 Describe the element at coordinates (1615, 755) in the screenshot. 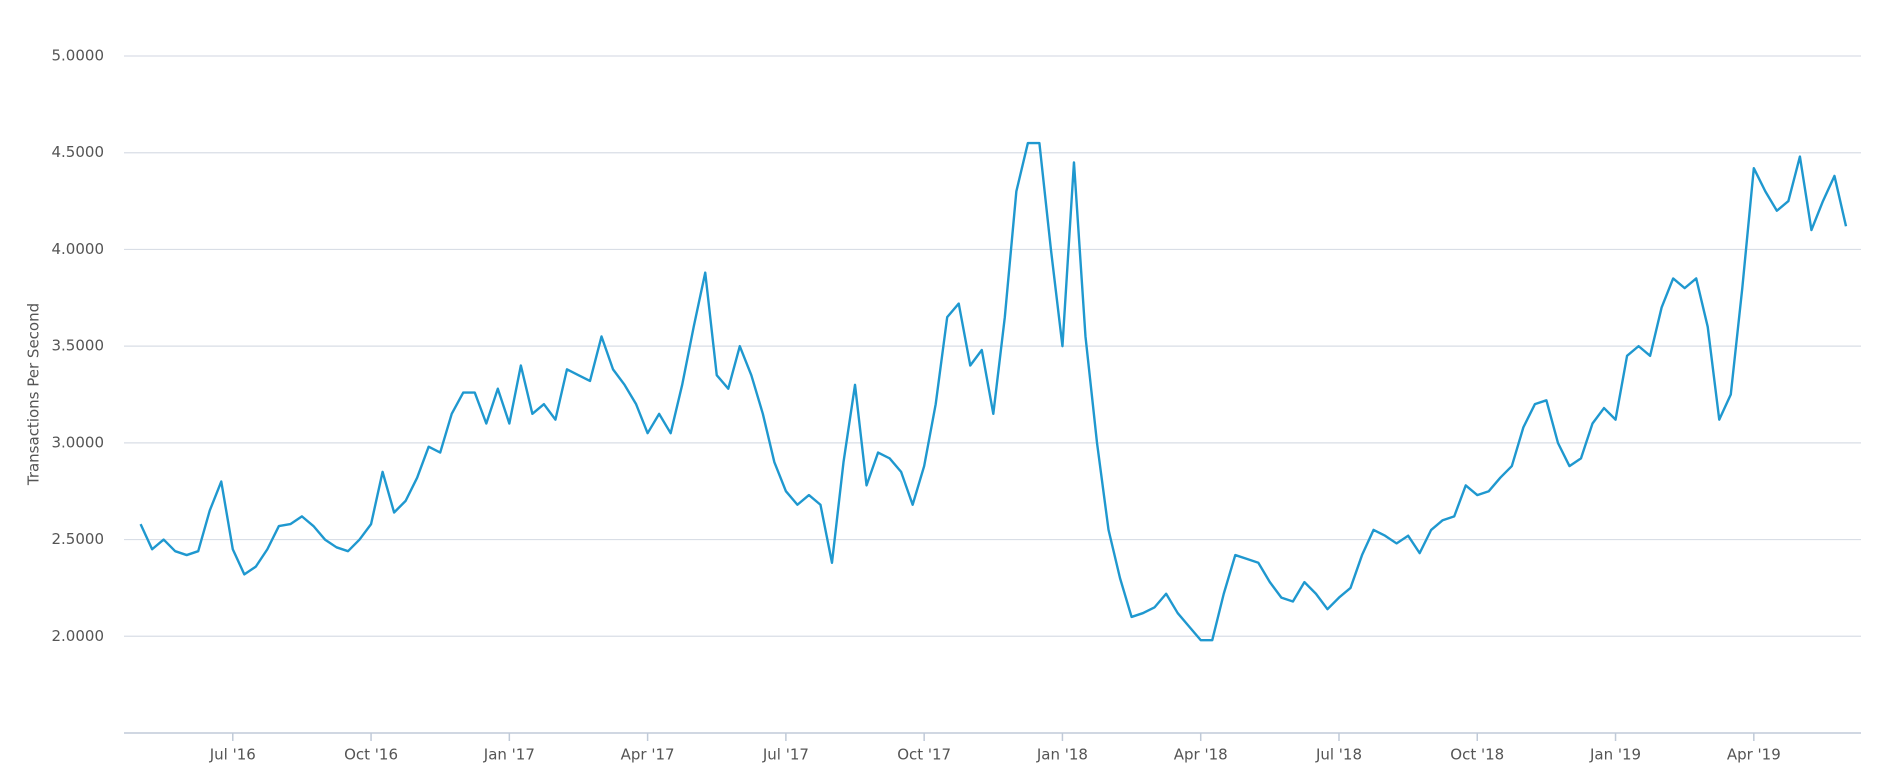

I see `x-tick-label: Jan '19` at that location.